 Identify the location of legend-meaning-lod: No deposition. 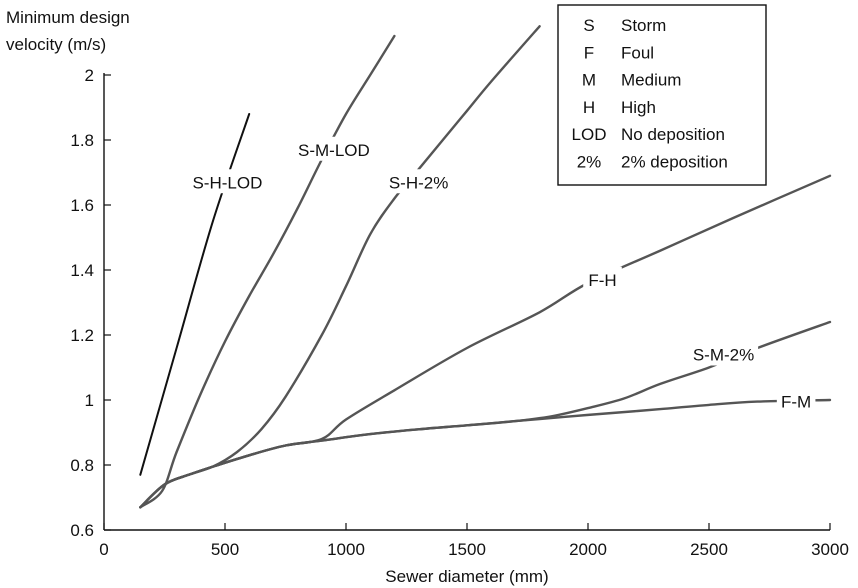
(673, 134).